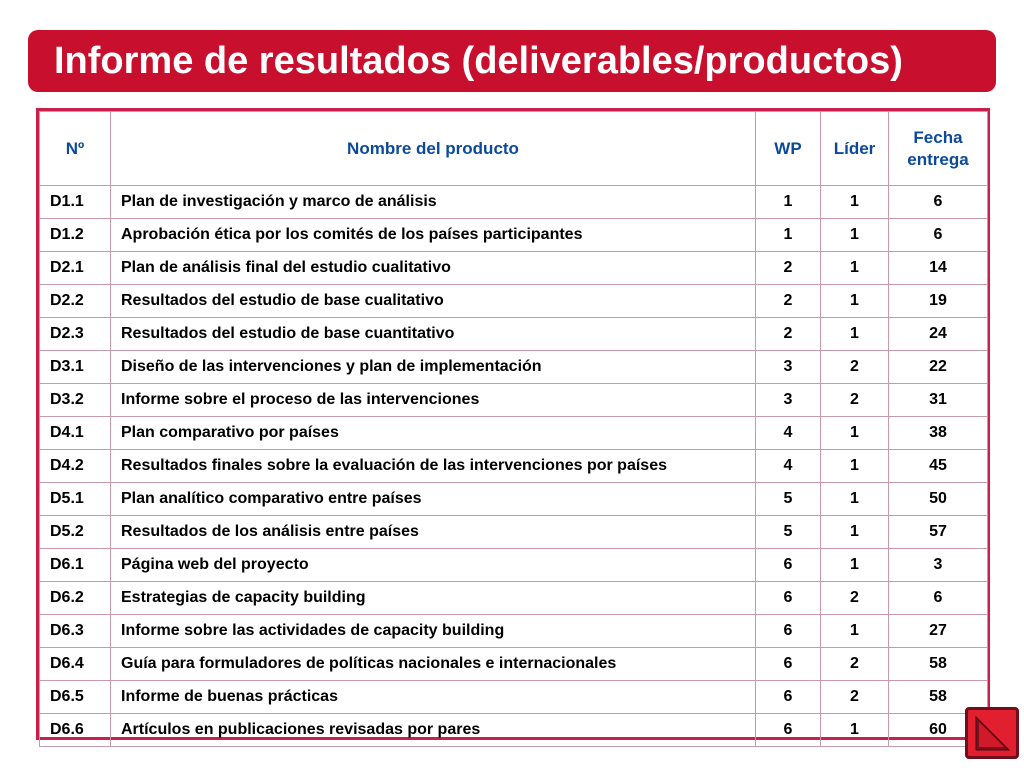 The width and height of the screenshot is (1024, 768). I want to click on cell-delivery-date: 24, so click(938, 334).